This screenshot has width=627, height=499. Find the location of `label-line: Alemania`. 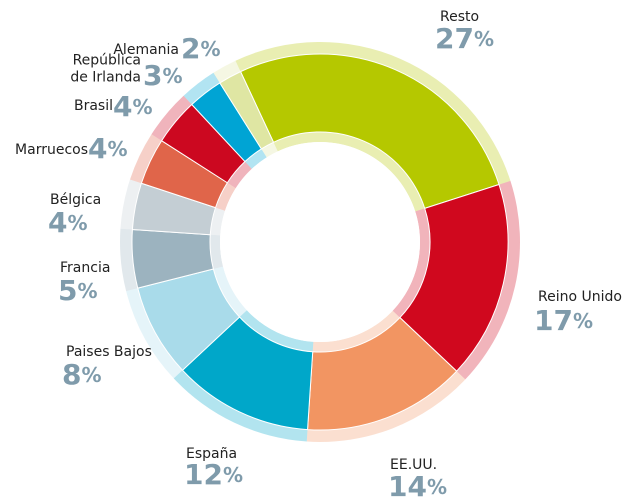

label-line: Alemania is located at coordinates (146, 50).